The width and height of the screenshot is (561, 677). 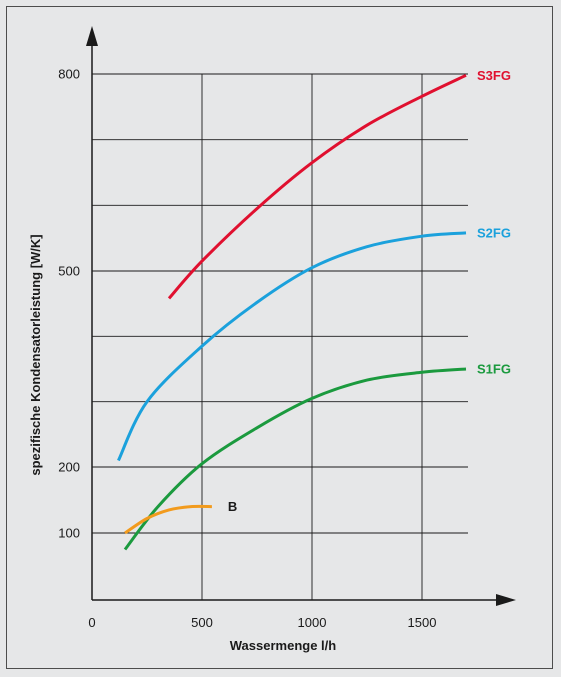 What do you see at coordinates (494, 369) in the screenshot?
I see `series-label-s1fg: S1FG` at bounding box center [494, 369].